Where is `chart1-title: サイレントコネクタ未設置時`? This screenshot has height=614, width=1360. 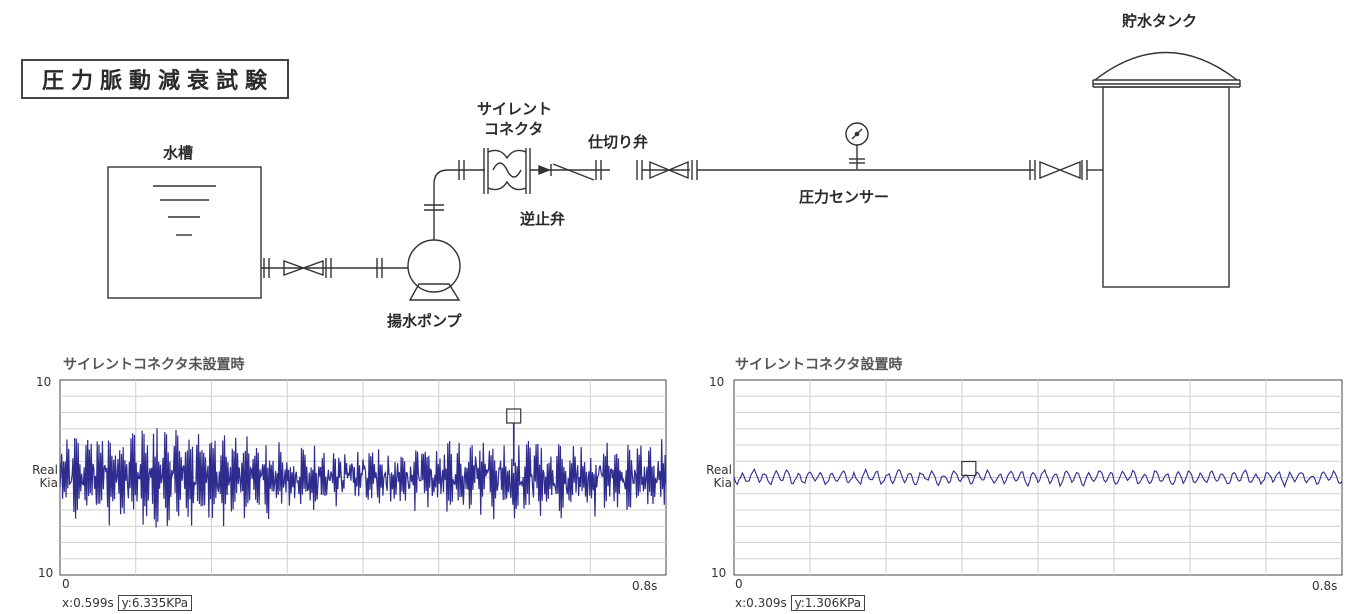 chart1-title: サイレントコネクタ未設置時 is located at coordinates (154, 365).